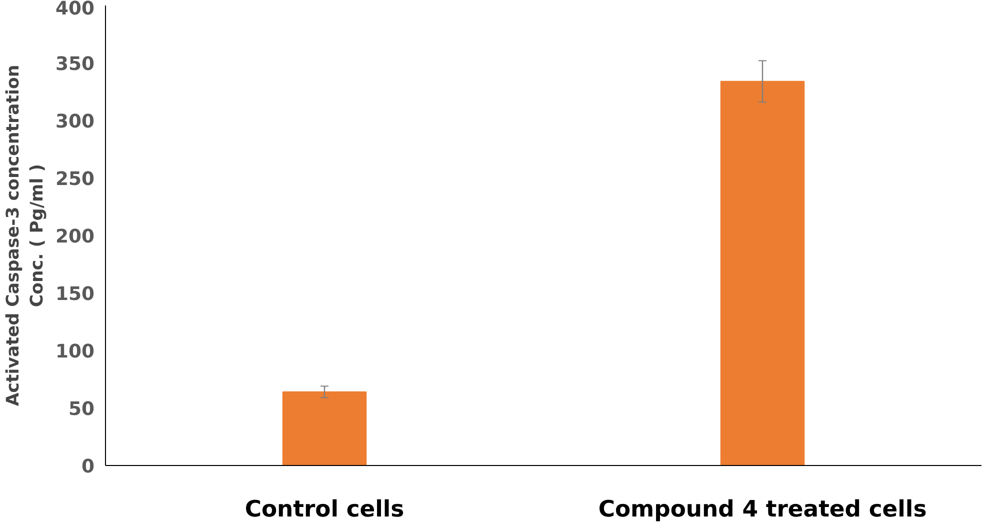 This screenshot has height=525, width=986. Describe the element at coordinates (75, 122) in the screenshot. I see `y-tick-label: 300` at that location.